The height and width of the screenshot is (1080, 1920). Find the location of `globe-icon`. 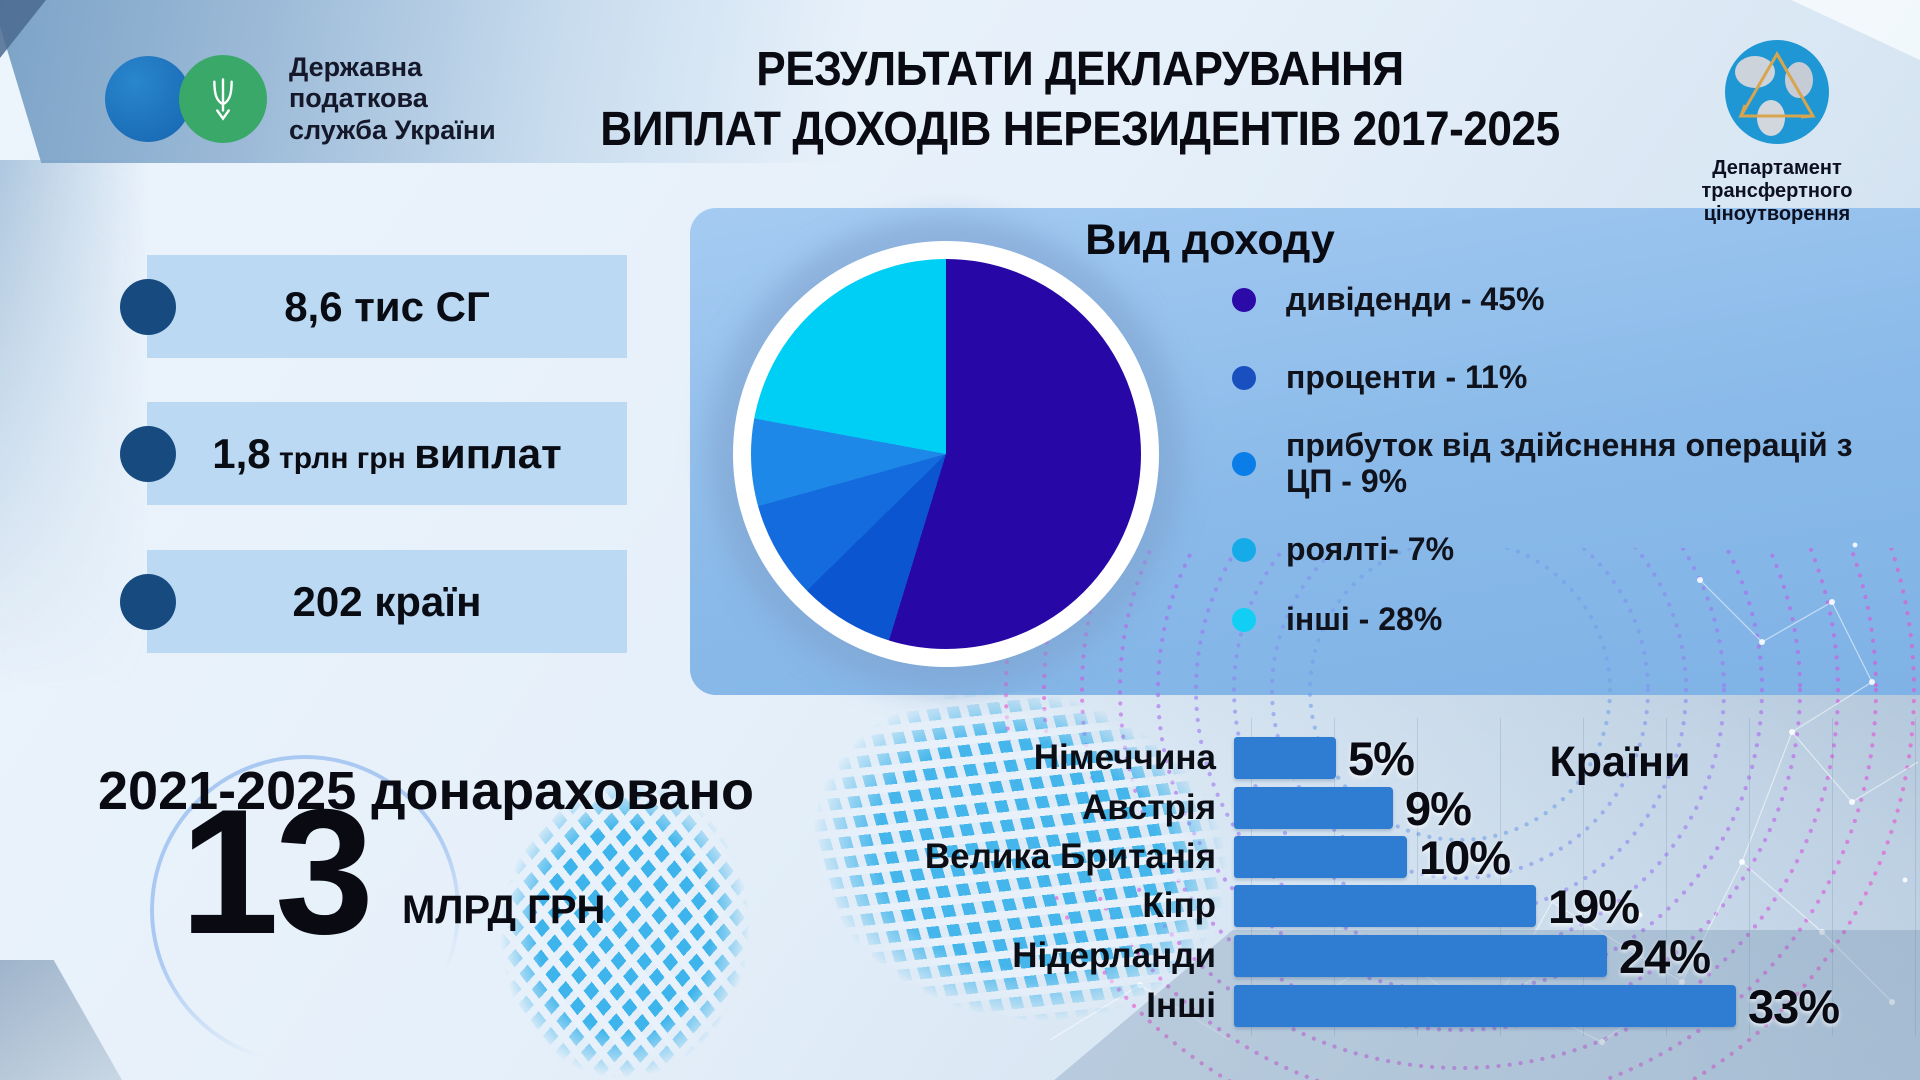

globe-icon is located at coordinates (1777, 92).